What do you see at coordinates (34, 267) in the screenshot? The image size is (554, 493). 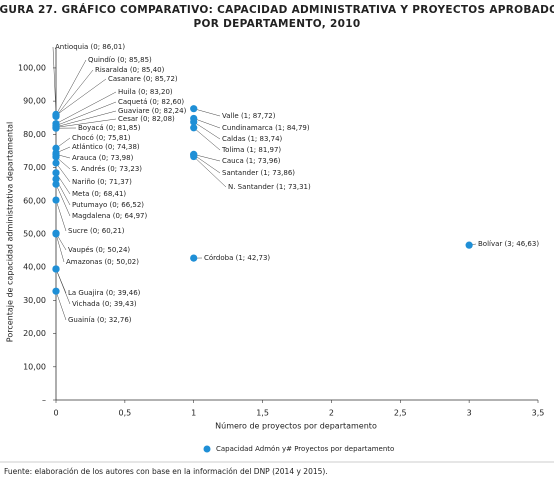 I see `y-tick-label: 40,00` at bounding box center [34, 267].